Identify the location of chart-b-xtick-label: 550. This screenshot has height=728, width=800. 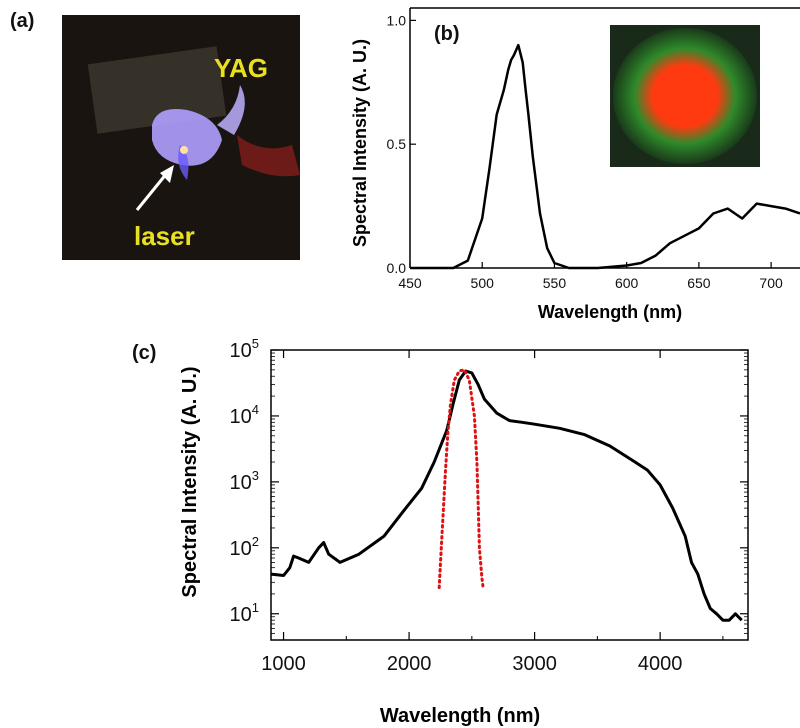
(555, 283).